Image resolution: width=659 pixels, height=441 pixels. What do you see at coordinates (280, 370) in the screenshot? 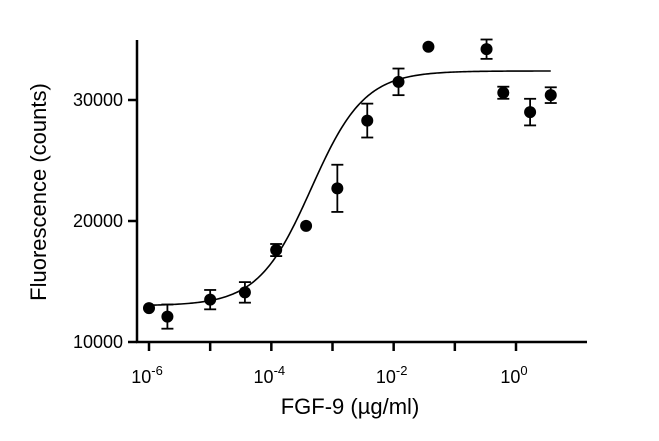
I see `x-tick-exponent: -4` at bounding box center [280, 370].